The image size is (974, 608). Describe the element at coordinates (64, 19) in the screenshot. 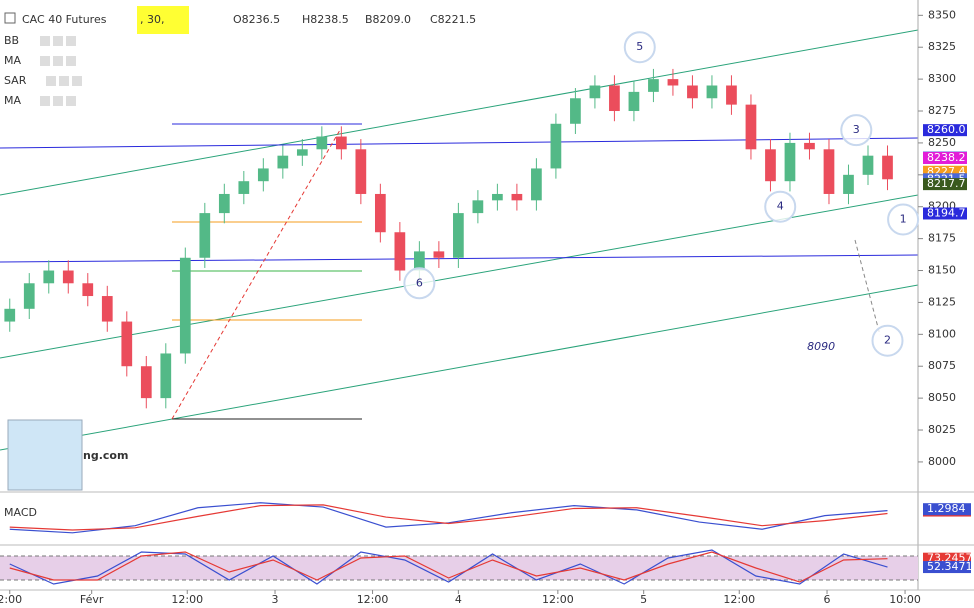

I see `symbol: CAC 40 Futures` at that location.